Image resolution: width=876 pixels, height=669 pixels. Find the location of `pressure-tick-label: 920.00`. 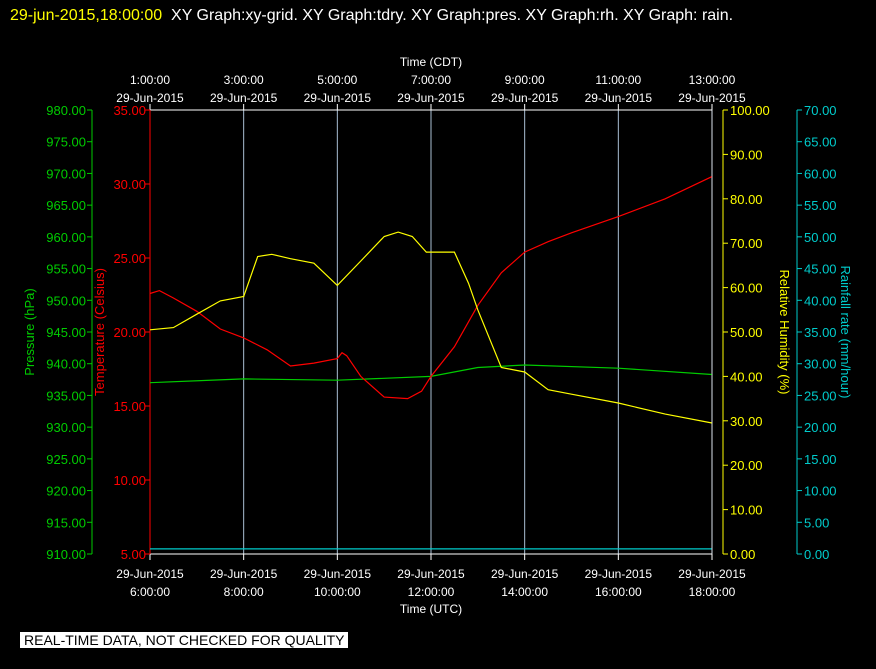

pressure-tick-label: 920.00 is located at coordinates (66, 491).